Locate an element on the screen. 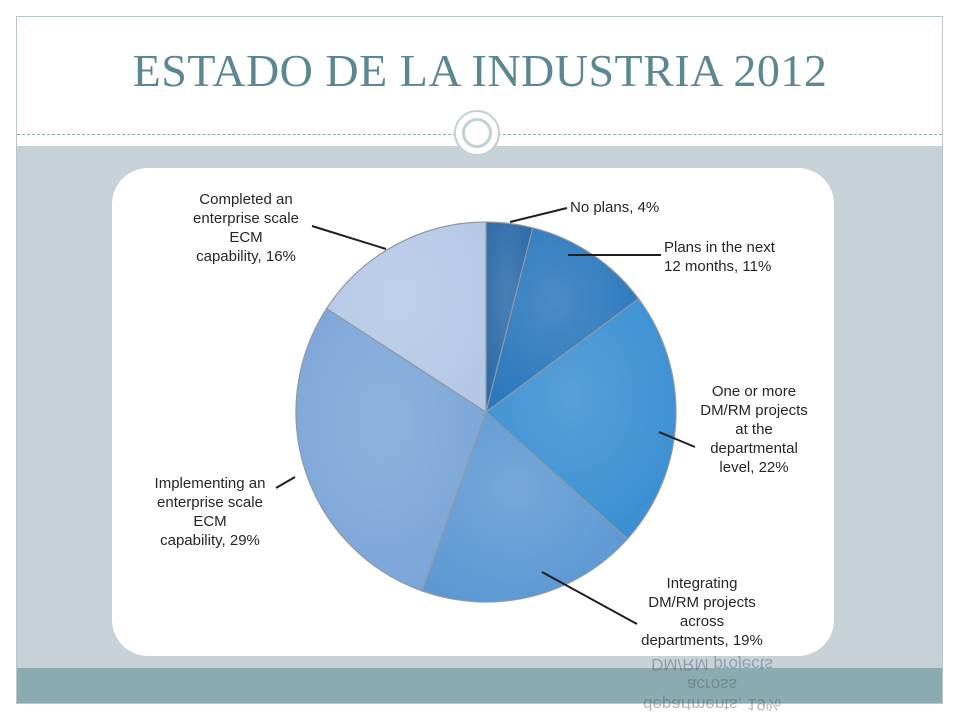 The image size is (960, 720). slice-label: No plans, 4% is located at coordinates (614, 207).